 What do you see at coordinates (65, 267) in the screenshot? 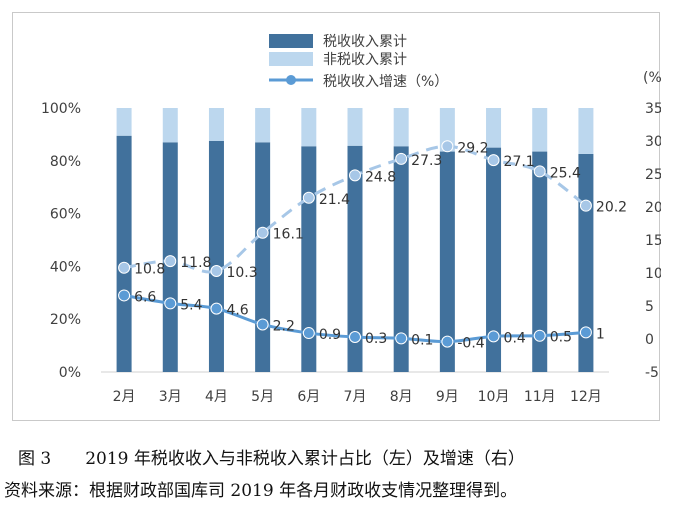
I see `left-tick-label: 40%` at bounding box center [65, 267].